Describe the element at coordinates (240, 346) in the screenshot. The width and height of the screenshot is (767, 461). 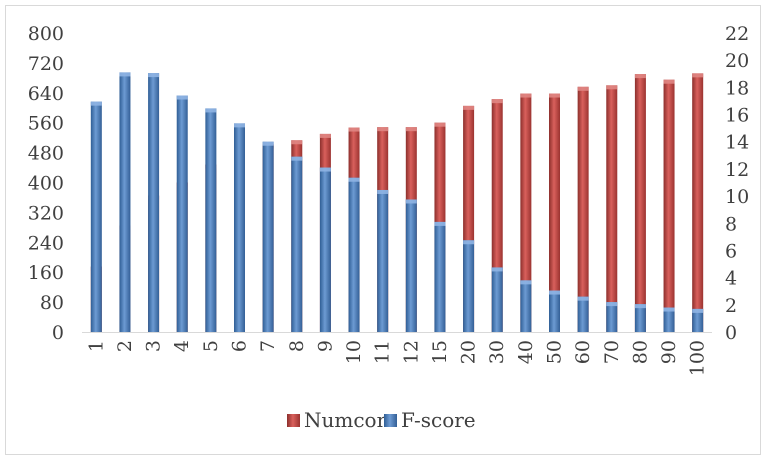
I see `x-axis-tick-label: 6` at that location.